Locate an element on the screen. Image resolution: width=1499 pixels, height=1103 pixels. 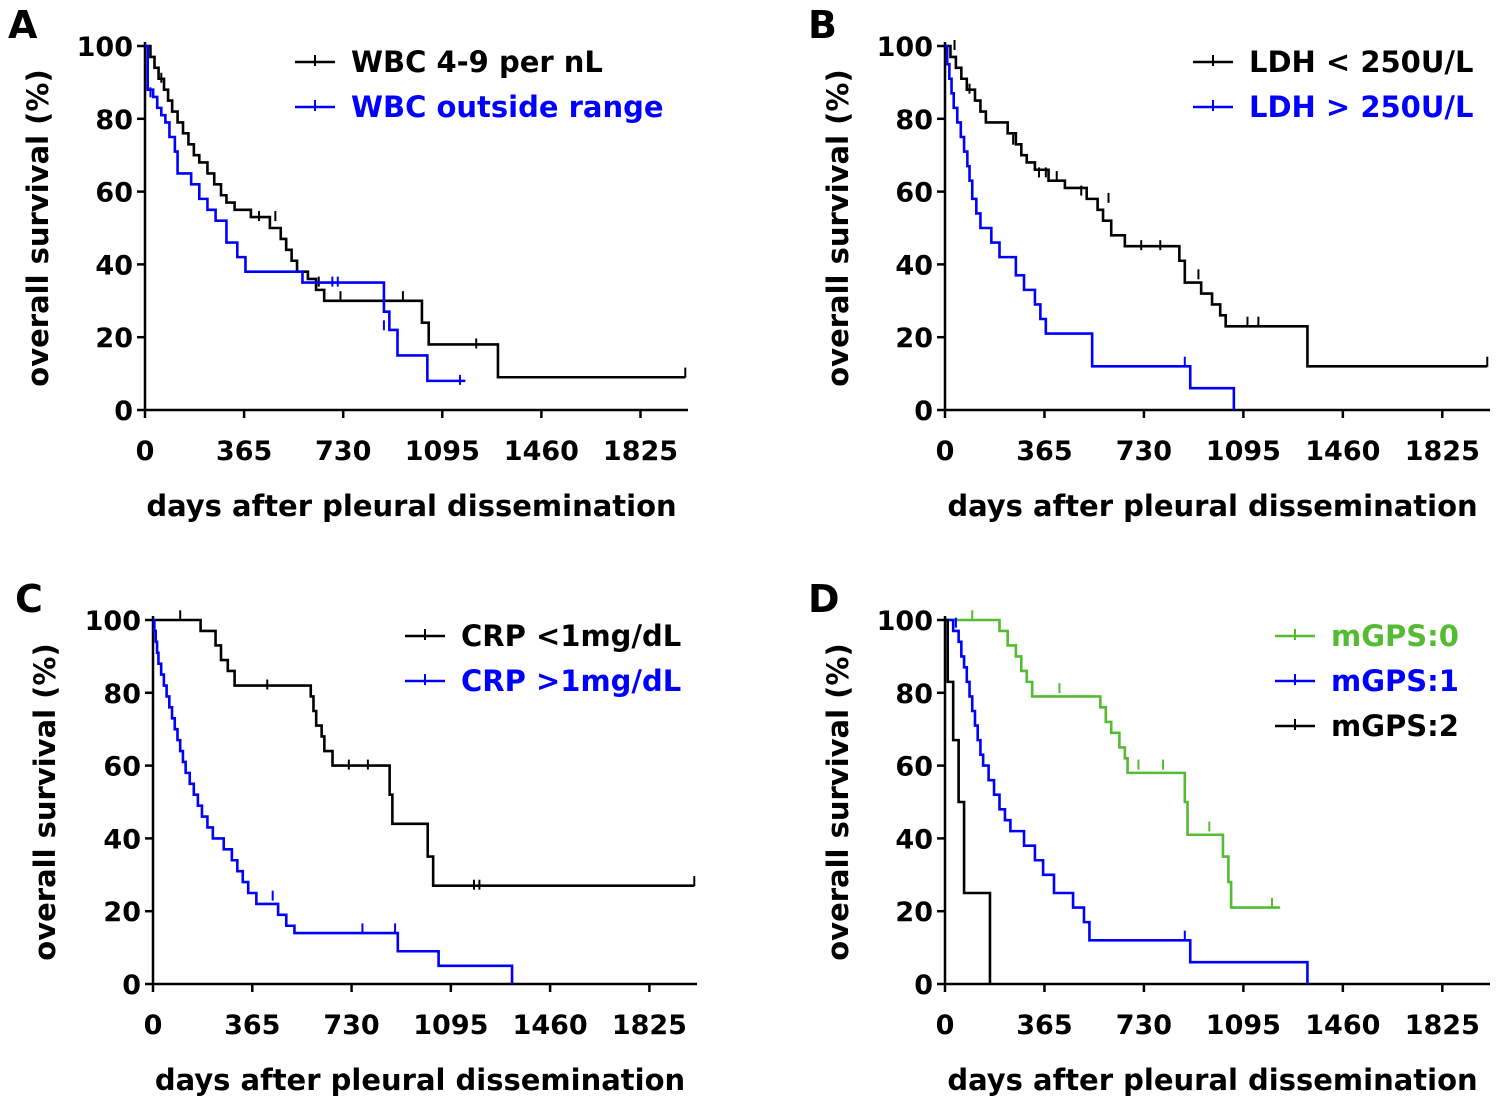
legend-label: WBC 4-9 per nL is located at coordinates (477, 62).